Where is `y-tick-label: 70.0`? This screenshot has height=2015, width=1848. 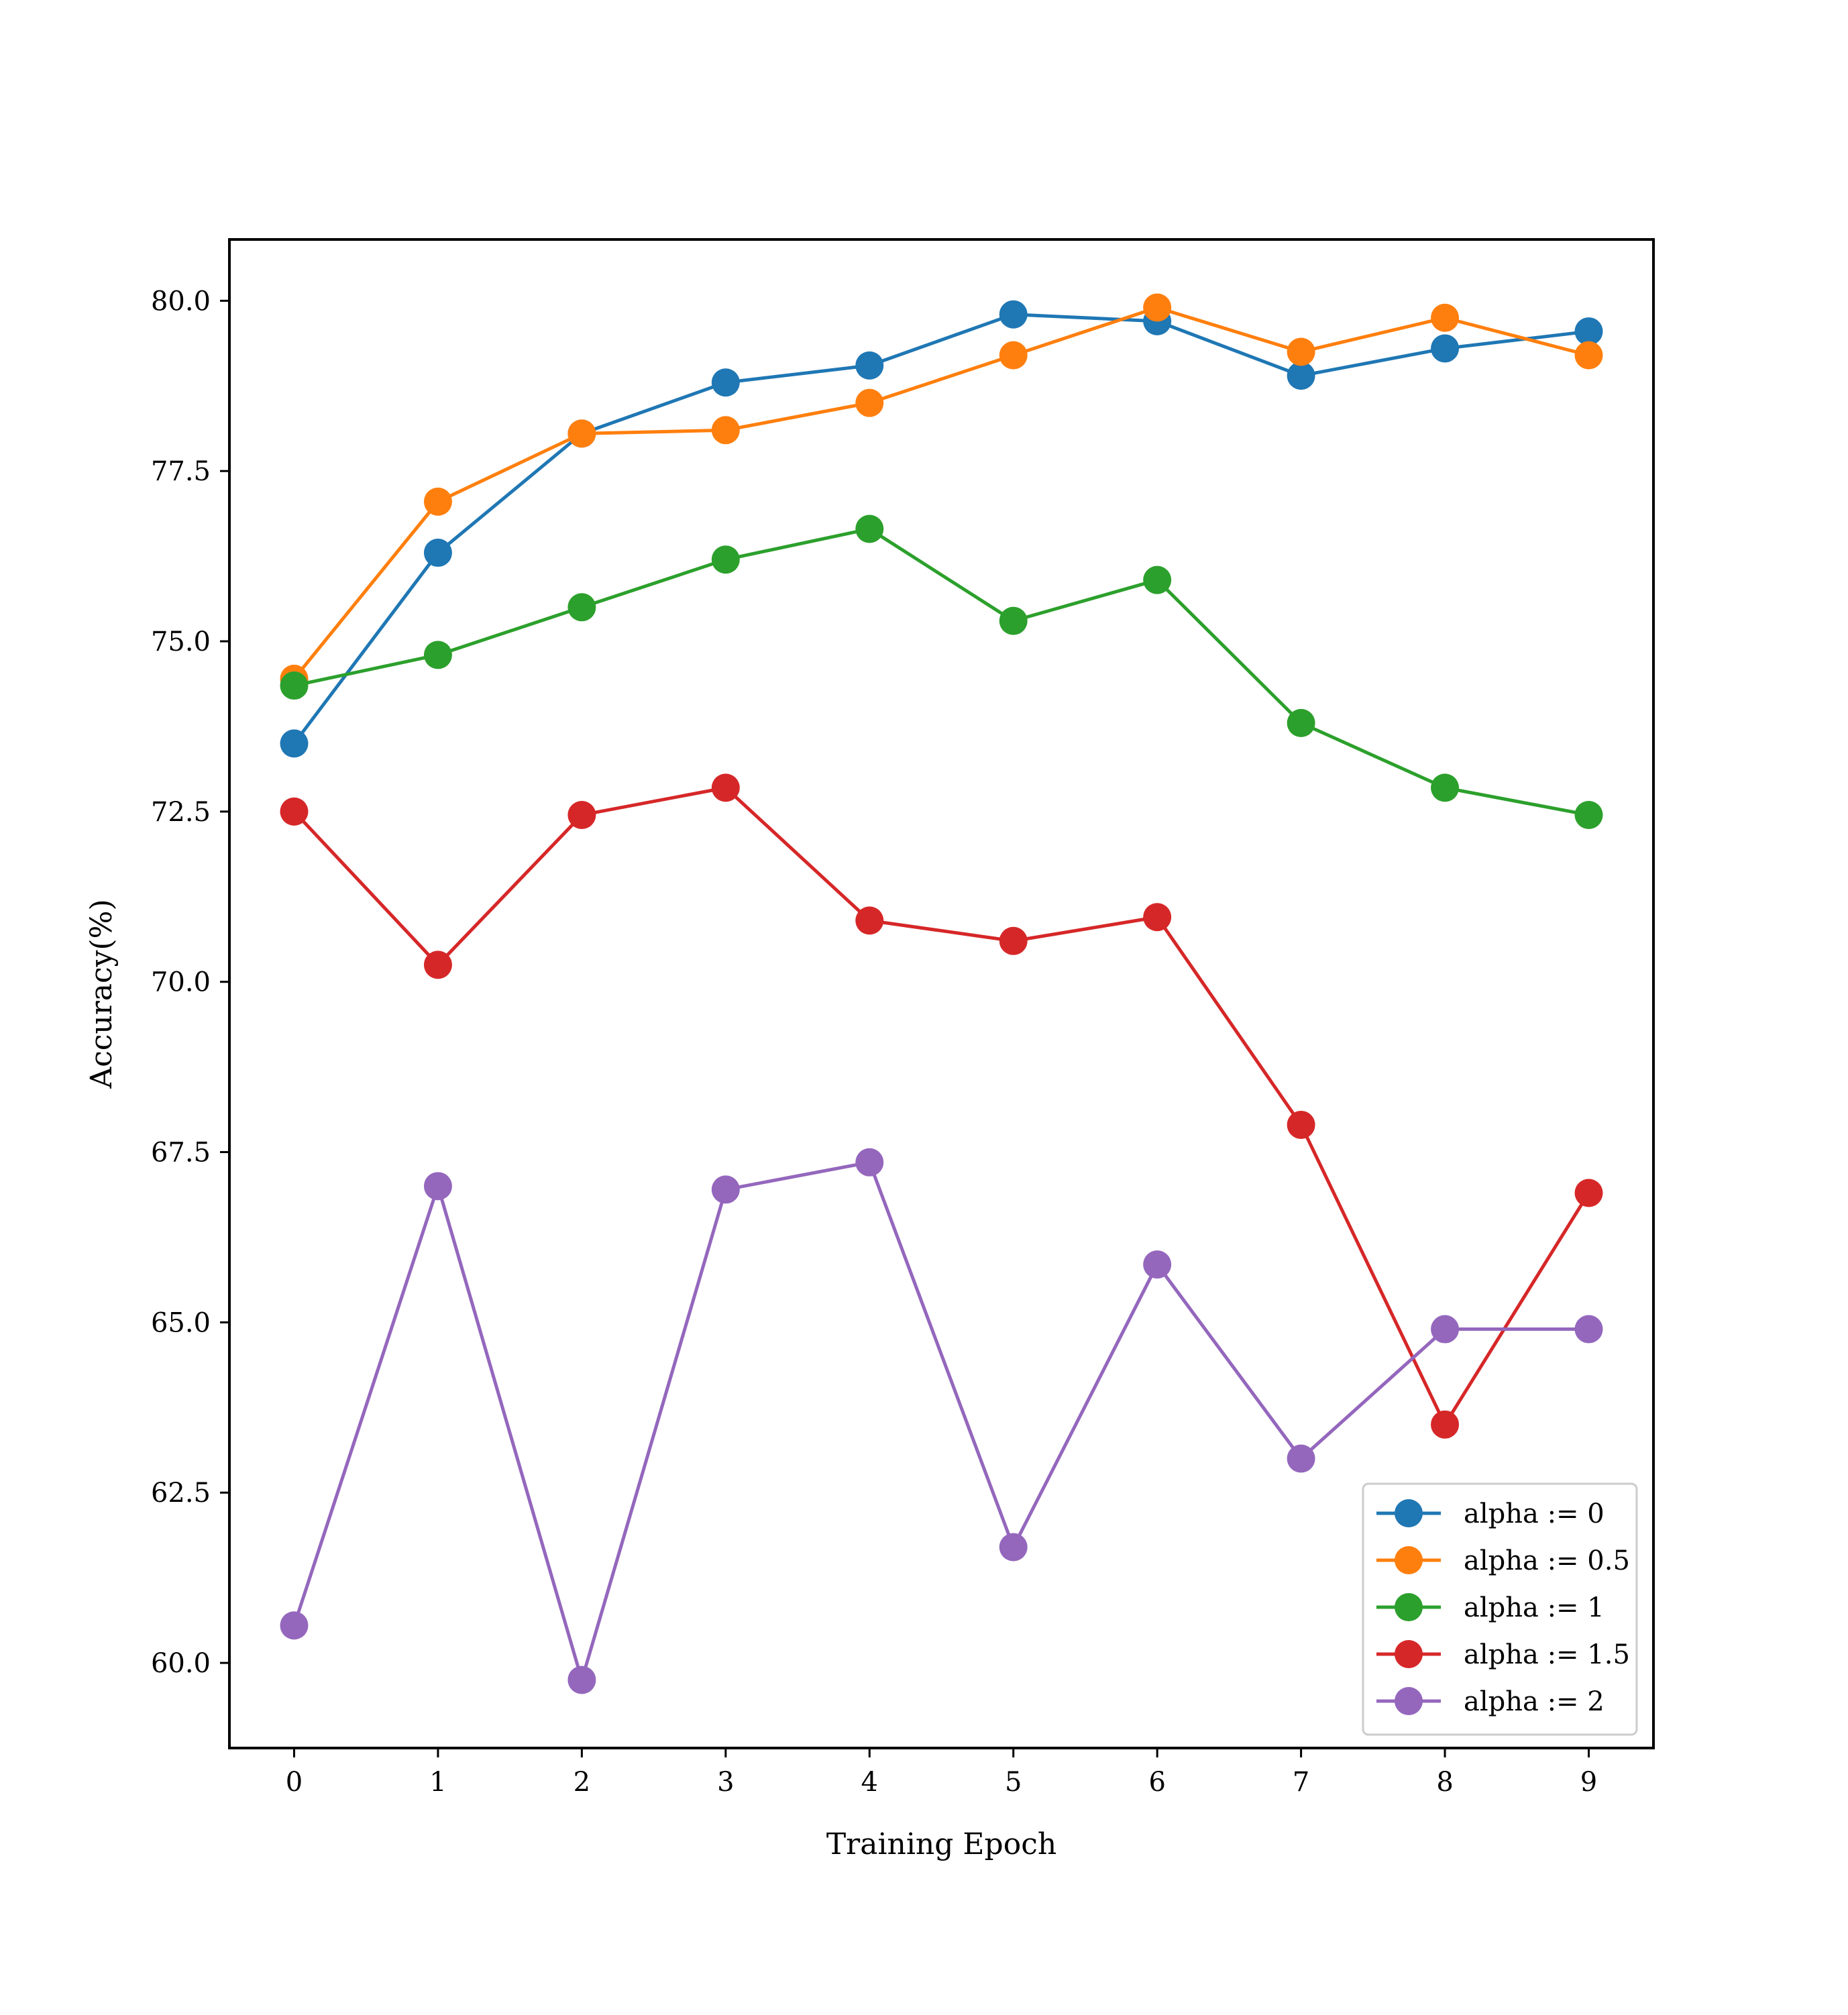 y-tick-label: 70.0 is located at coordinates (181, 982).